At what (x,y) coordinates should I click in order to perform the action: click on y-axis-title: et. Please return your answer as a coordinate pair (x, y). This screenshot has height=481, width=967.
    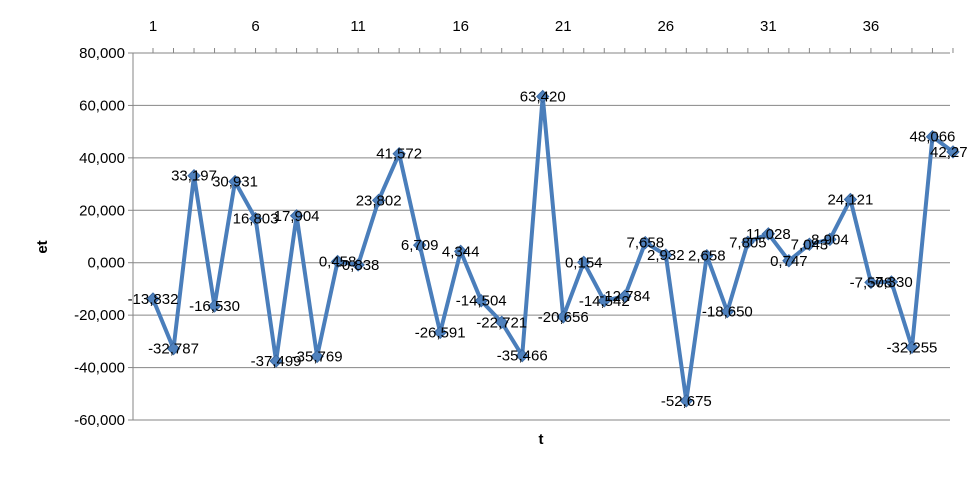
    Looking at the image, I should click on (42, 246).